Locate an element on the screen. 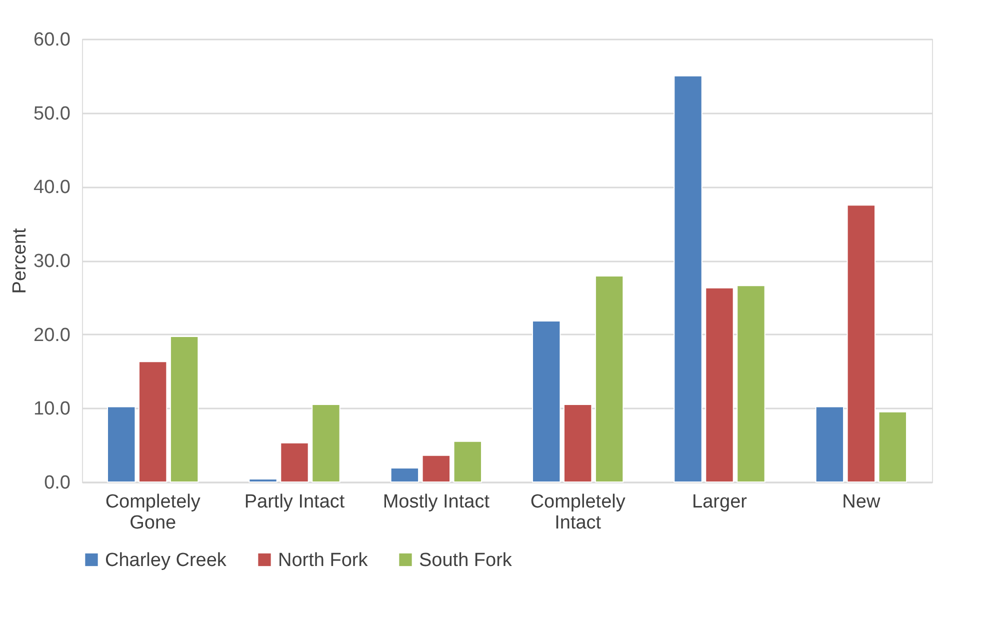 The image size is (985, 627). legend-label: Charley Creek is located at coordinates (166, 560).